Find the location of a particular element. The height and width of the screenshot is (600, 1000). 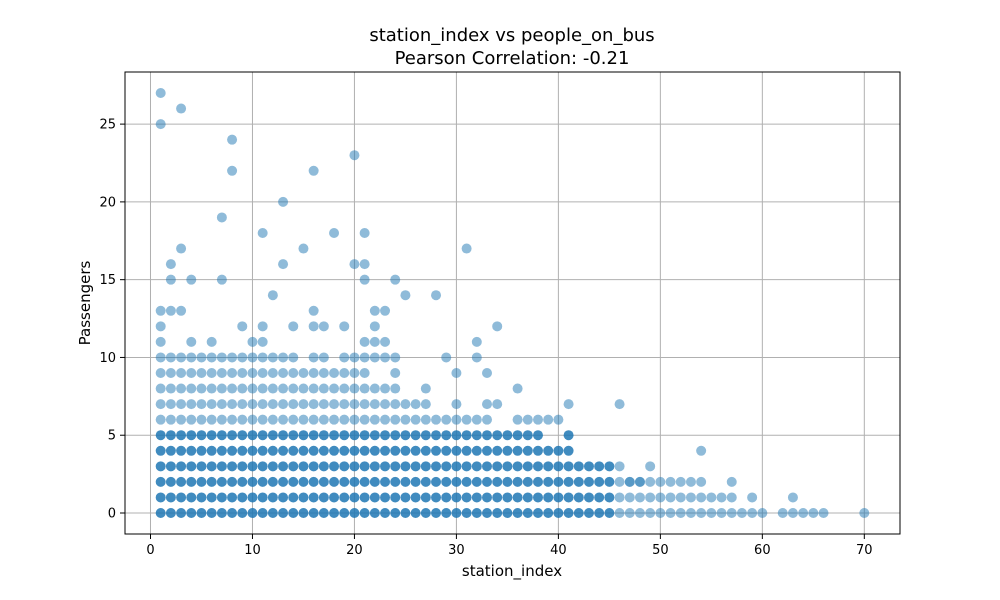

x-tick-label: 60 is located at coordinates (762, 550).